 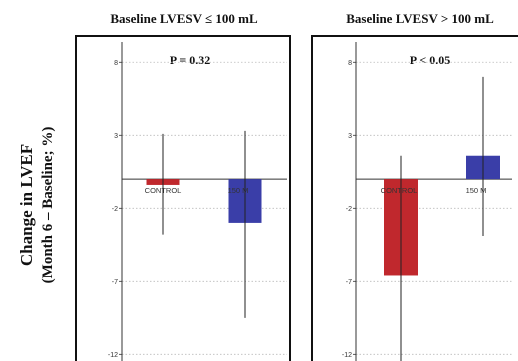 What do you see at coordinates (349, 209) in the screenshot?
I see `right-y-tick-label: -2` at bounding box center [349, 209].